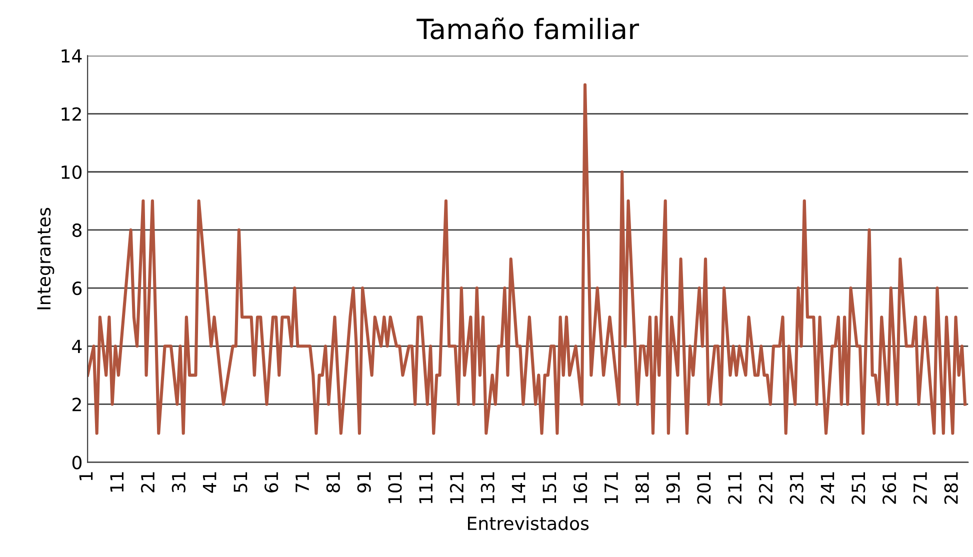 Image resolution: width=973 pixels, height=557 pixels. Describe the element at coordinates (179, 482) in the screenshot. I see `x-tick-label: 31` at that location.